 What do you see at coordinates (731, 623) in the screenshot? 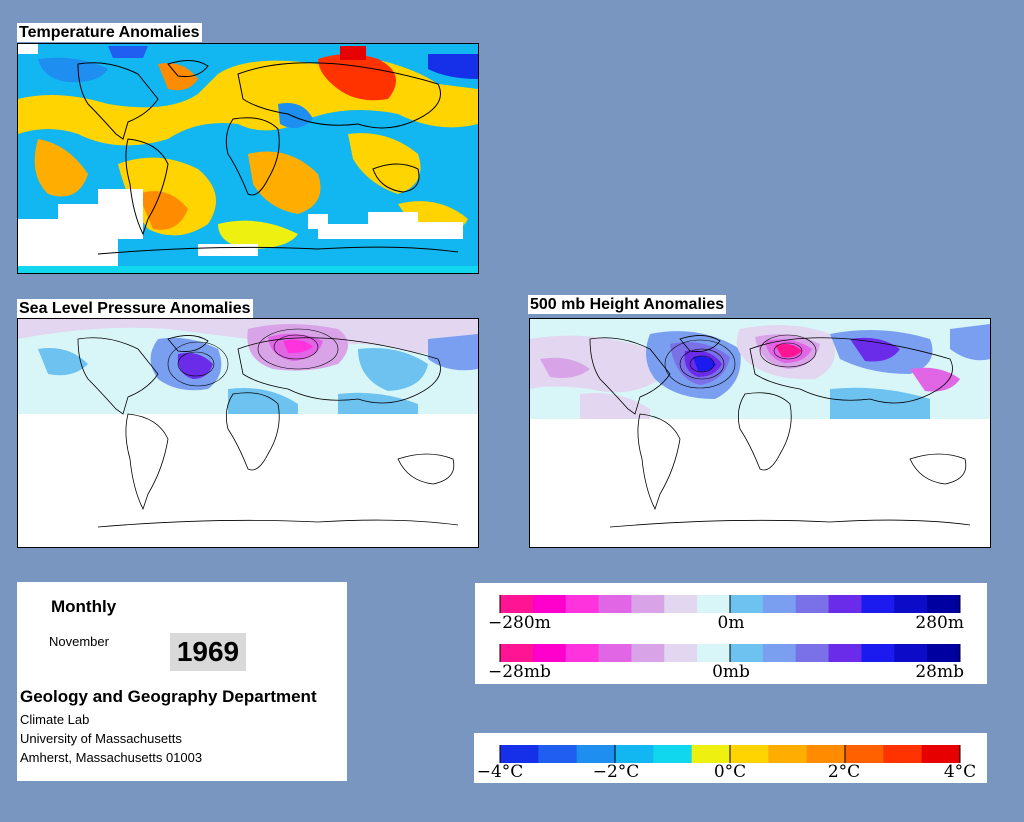
I see `height-legend-center: 0m` at bounding box center [731, 623].